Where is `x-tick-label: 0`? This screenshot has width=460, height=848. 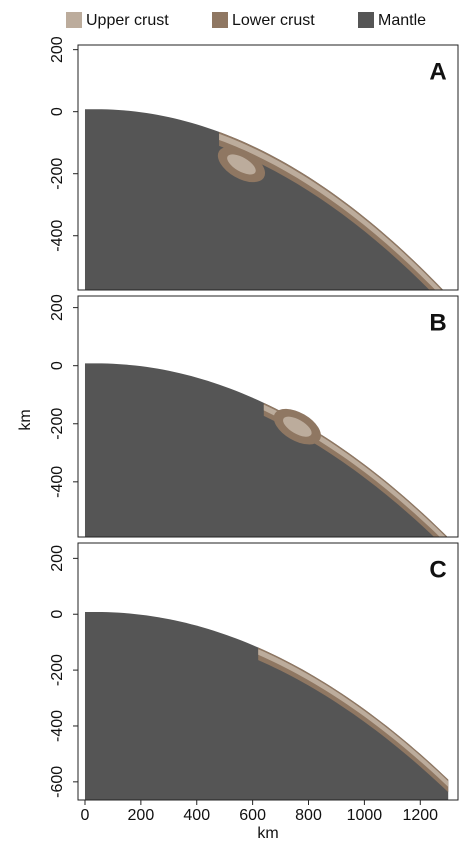 x-tick-label: 0 is located at coordinates (85, 815).